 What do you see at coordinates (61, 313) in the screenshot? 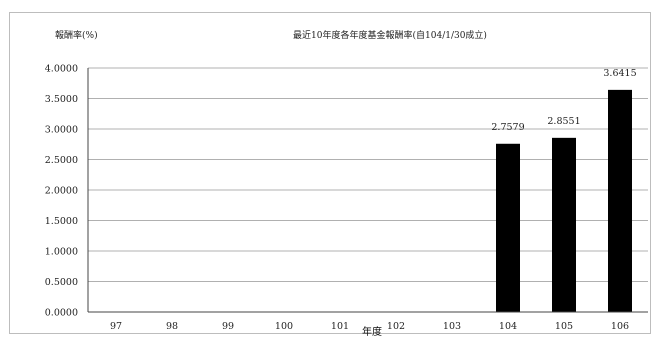
I see `y-tick-label: 0.0000` at bounding box center [61, 313].